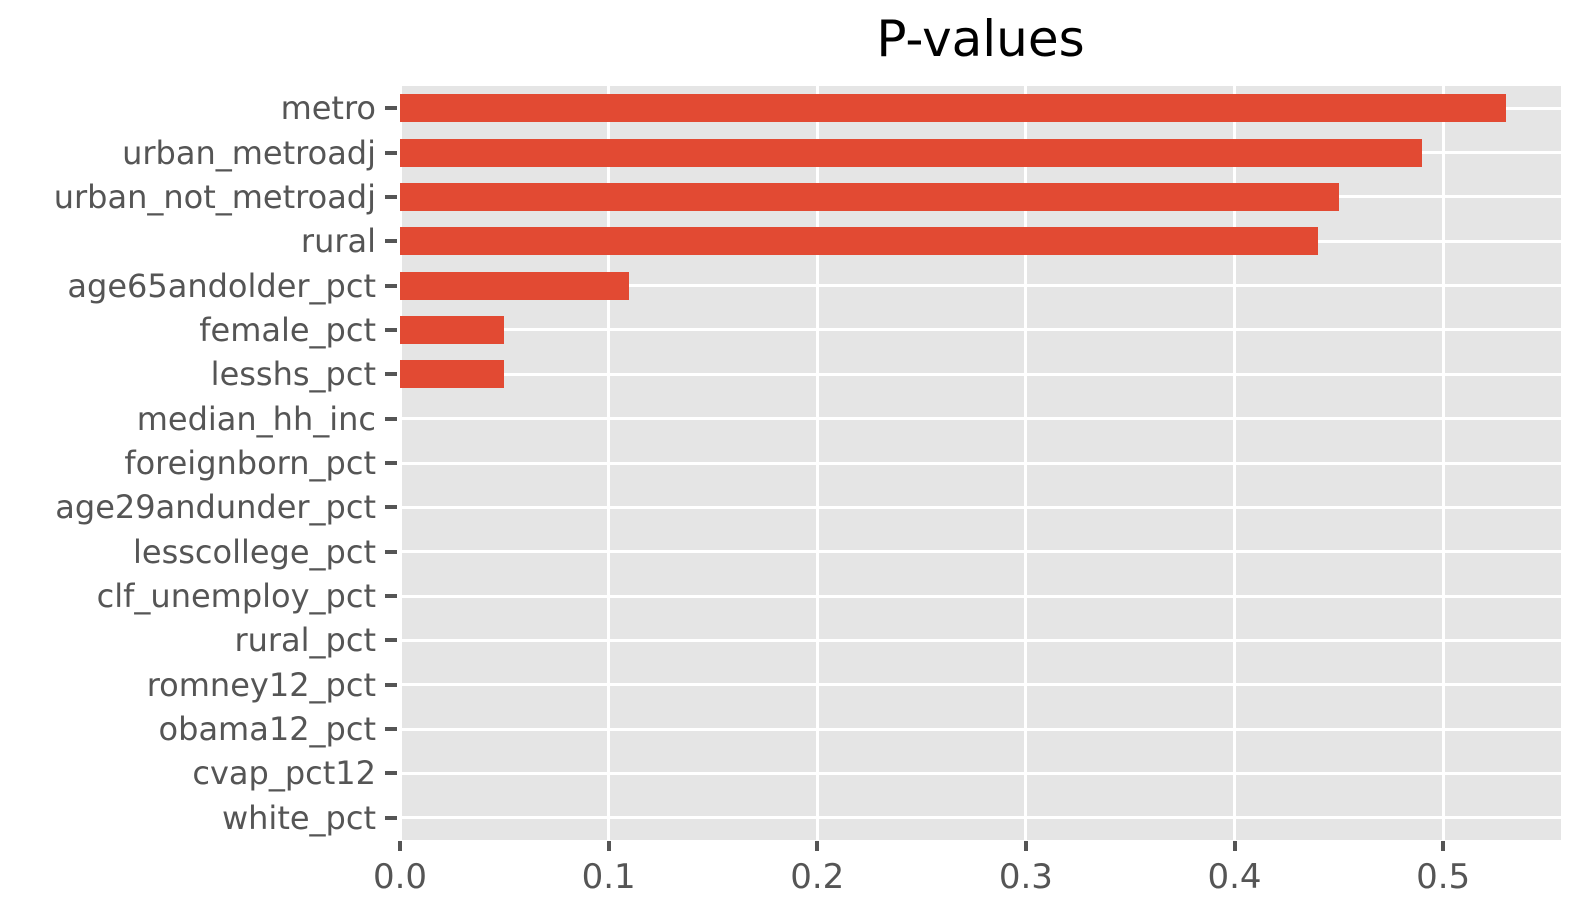 This screenshot has height=922, width=1586. Describe the element at coordinates (221, 285) in the screenshot. I see `y-tick-label: age65andolder_pct` at that location.